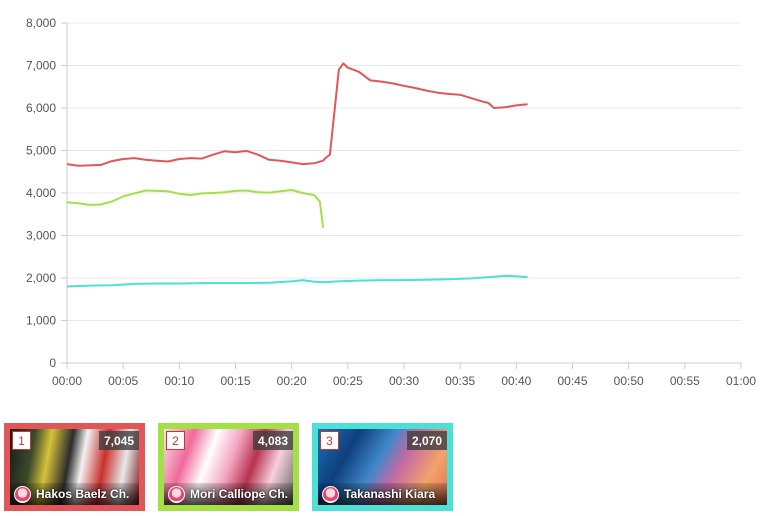 This screenshot has width=764, height=516. What do you see at coordinates (685, 381) in the screenshot?
I see `x-tick-label: 00:55` at bounding box center [685, 381].